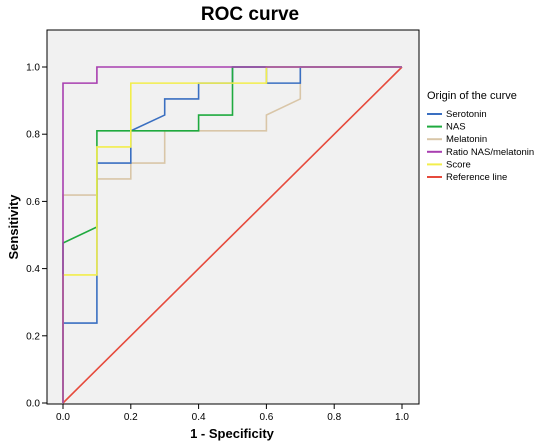  Describe the element at coordinates (334, 417) in the screenshot. I see `x-tick-label: 0.8` at that location.